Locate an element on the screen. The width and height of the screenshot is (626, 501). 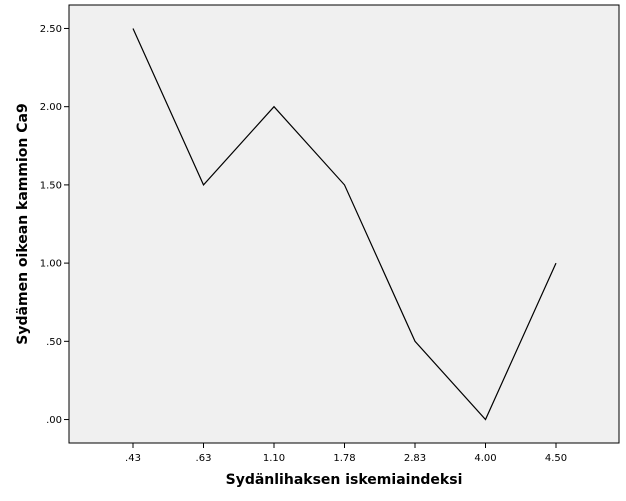
x-tick-label: 4.50 is located at coordinates (556, 458).